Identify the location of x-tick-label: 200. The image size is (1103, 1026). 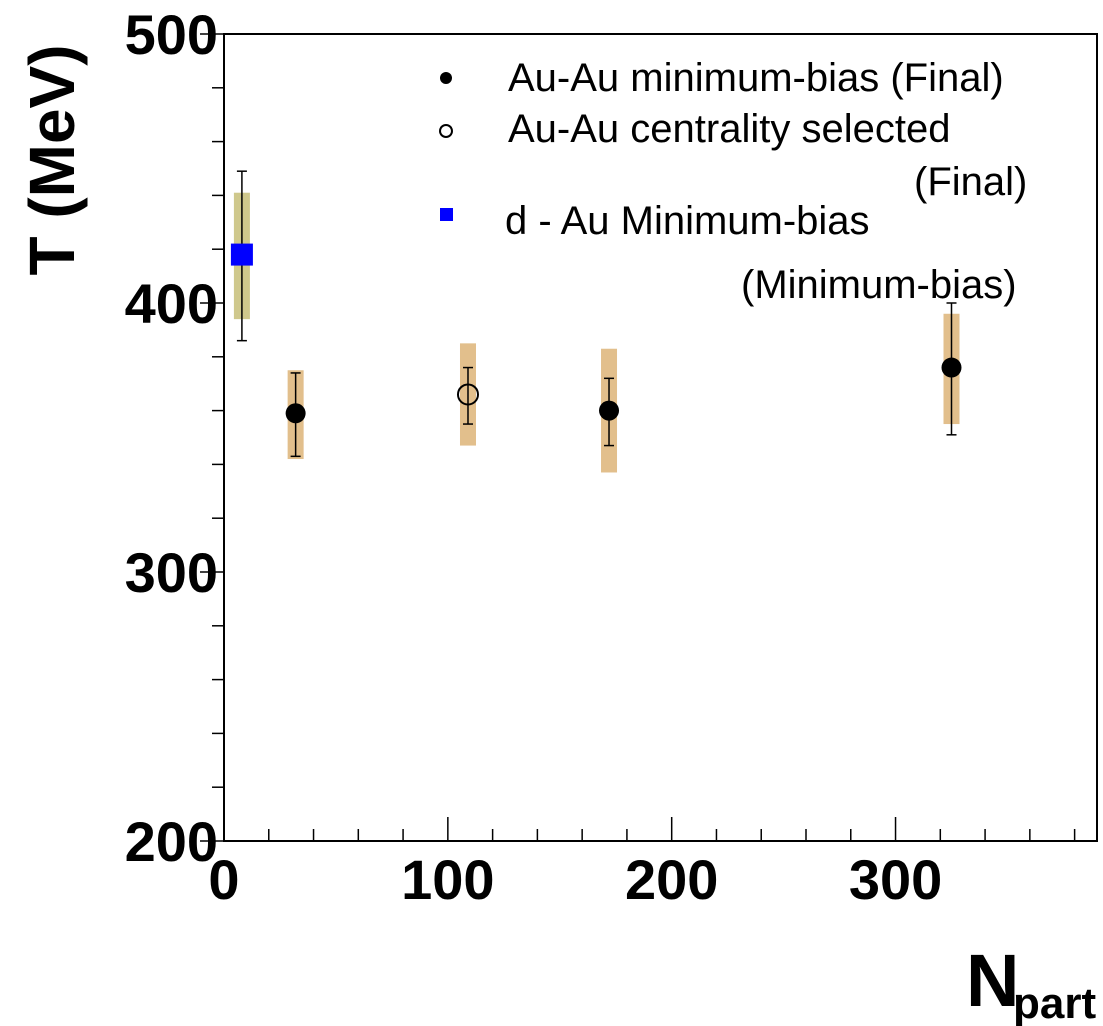
(671, 879).